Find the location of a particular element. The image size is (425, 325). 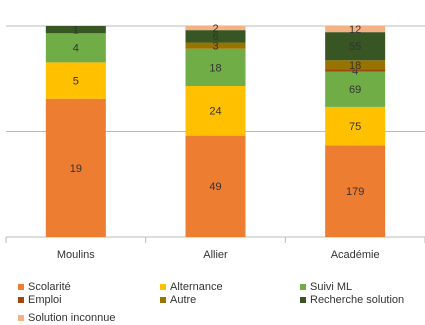

legend-label: Solution inconnue is located at coordinates (71, 318).